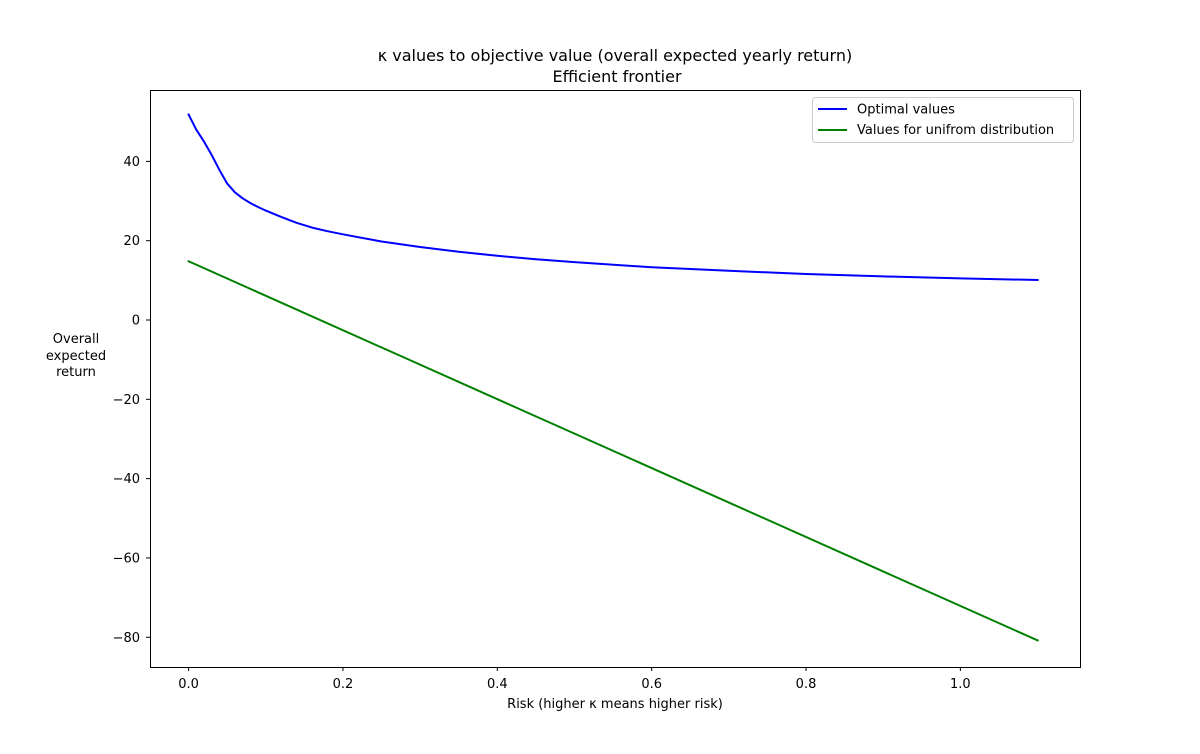  I want to click on y-axis-label-line-2: expected, so click(76, 356).